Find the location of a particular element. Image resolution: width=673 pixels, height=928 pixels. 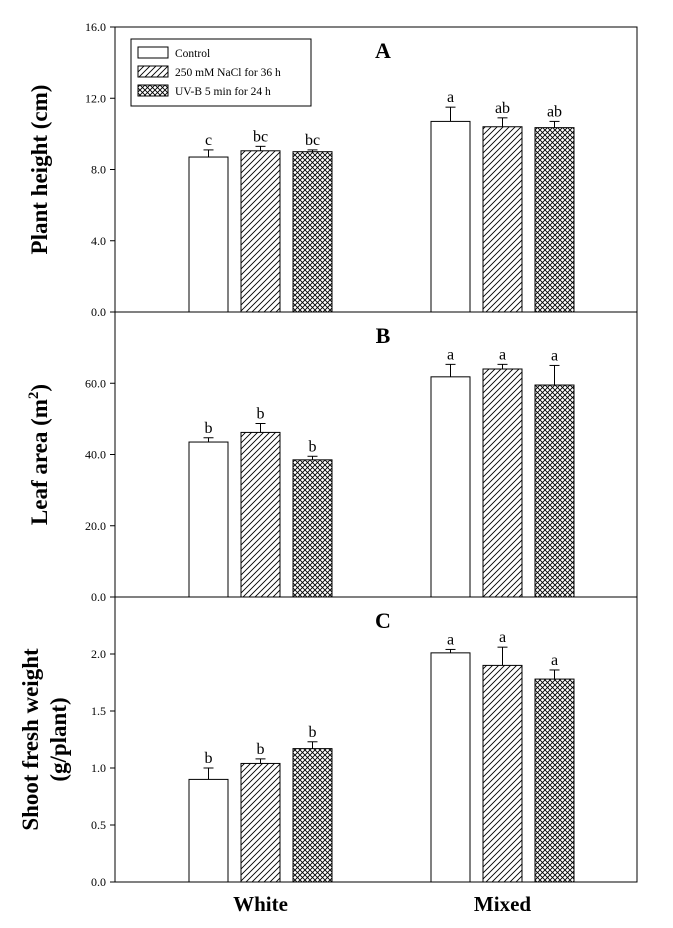

y-tick-label: 0.5 is located at coordinates (98, 825).